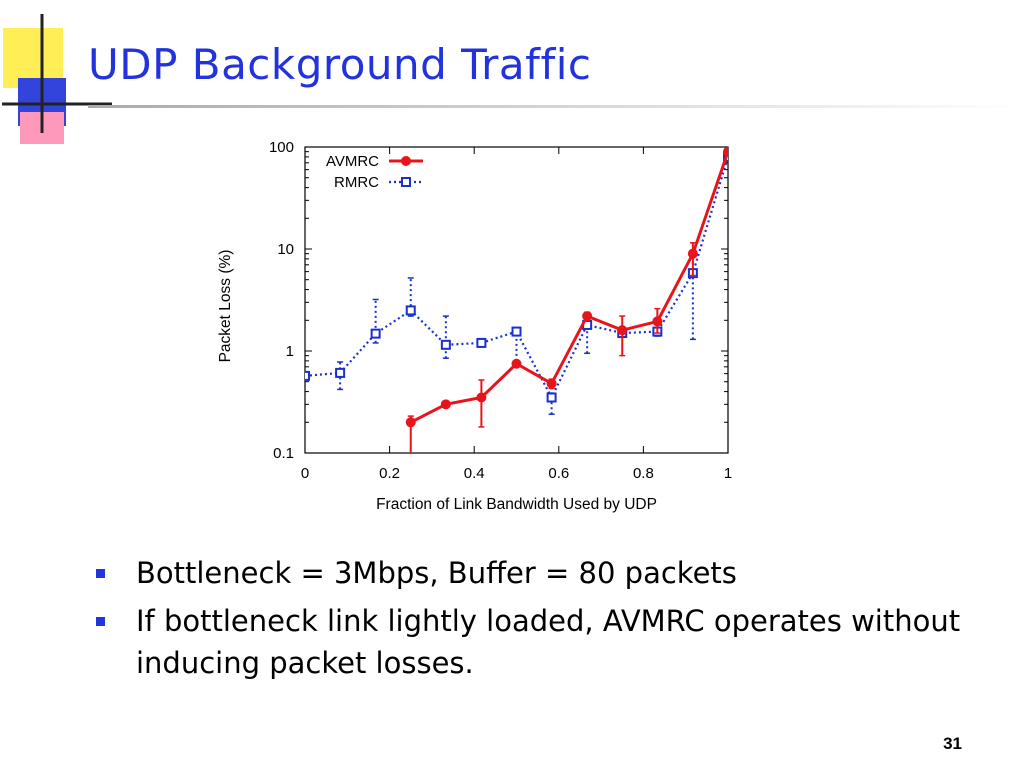  What do you see at coordinates (352, 161) in the screenshot?
I see `legend-label: AVMRC` at bounding box center [352, 161].